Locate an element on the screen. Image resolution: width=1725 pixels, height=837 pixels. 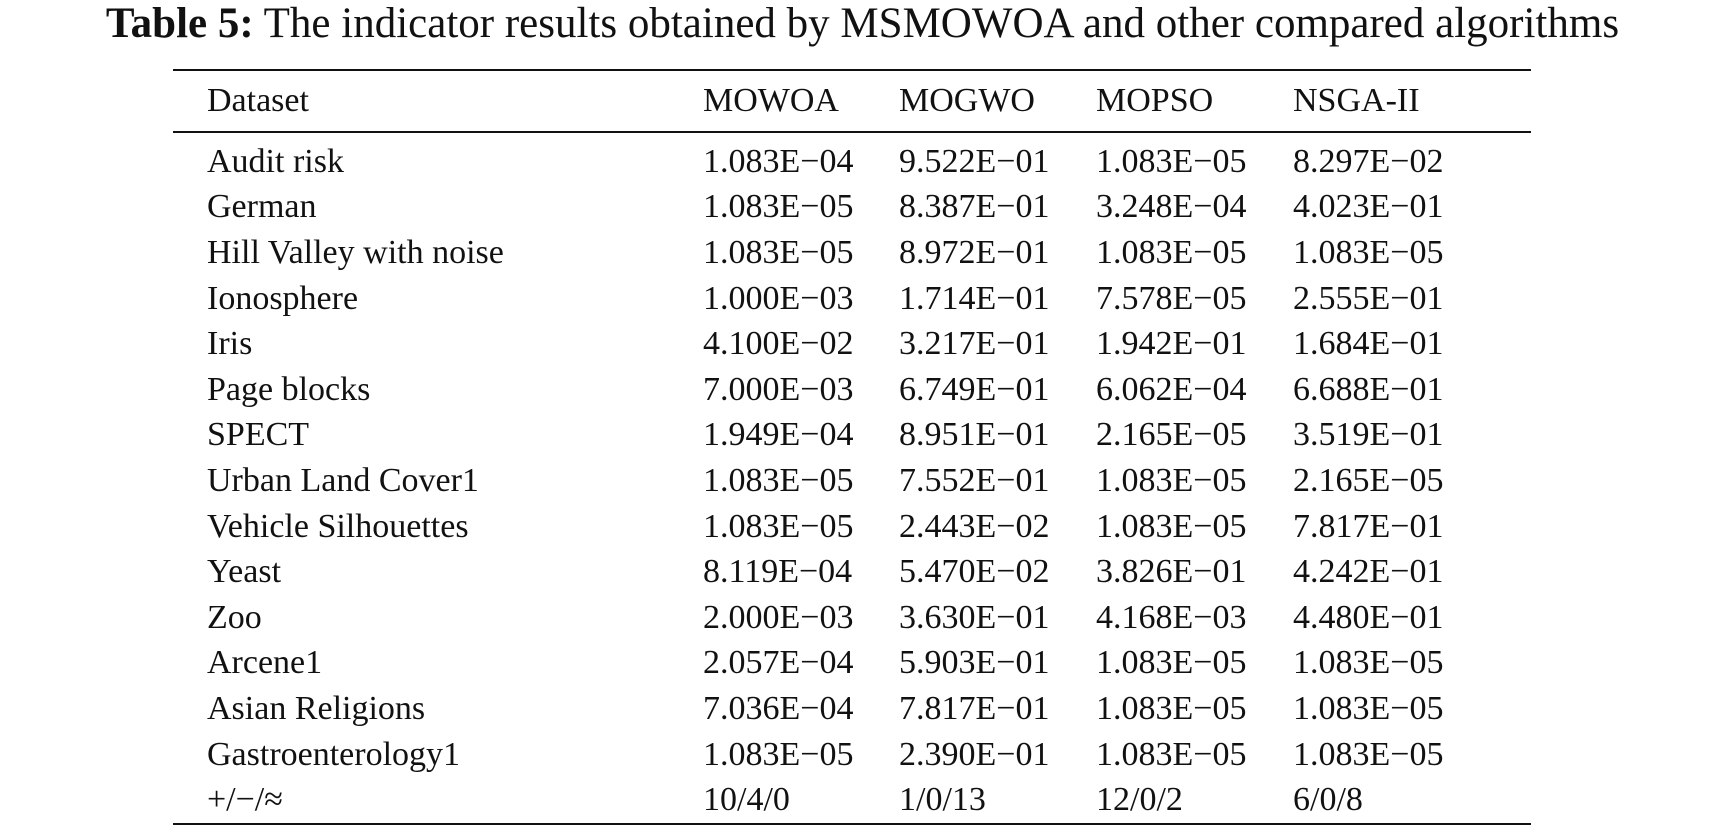
header-mopso: MOPSO is located at coordinates (1155, 100).